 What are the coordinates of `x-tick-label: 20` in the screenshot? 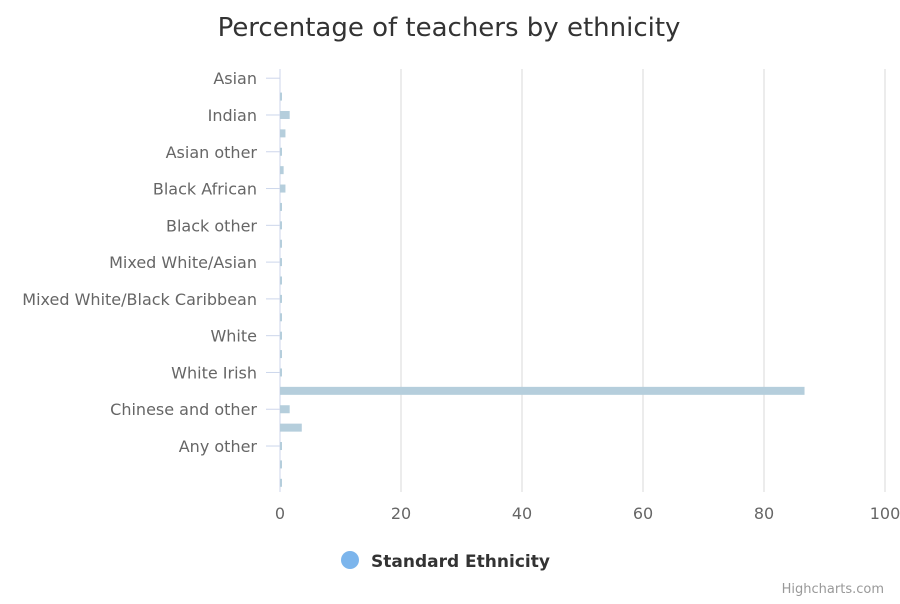 It's located at (401, 513).